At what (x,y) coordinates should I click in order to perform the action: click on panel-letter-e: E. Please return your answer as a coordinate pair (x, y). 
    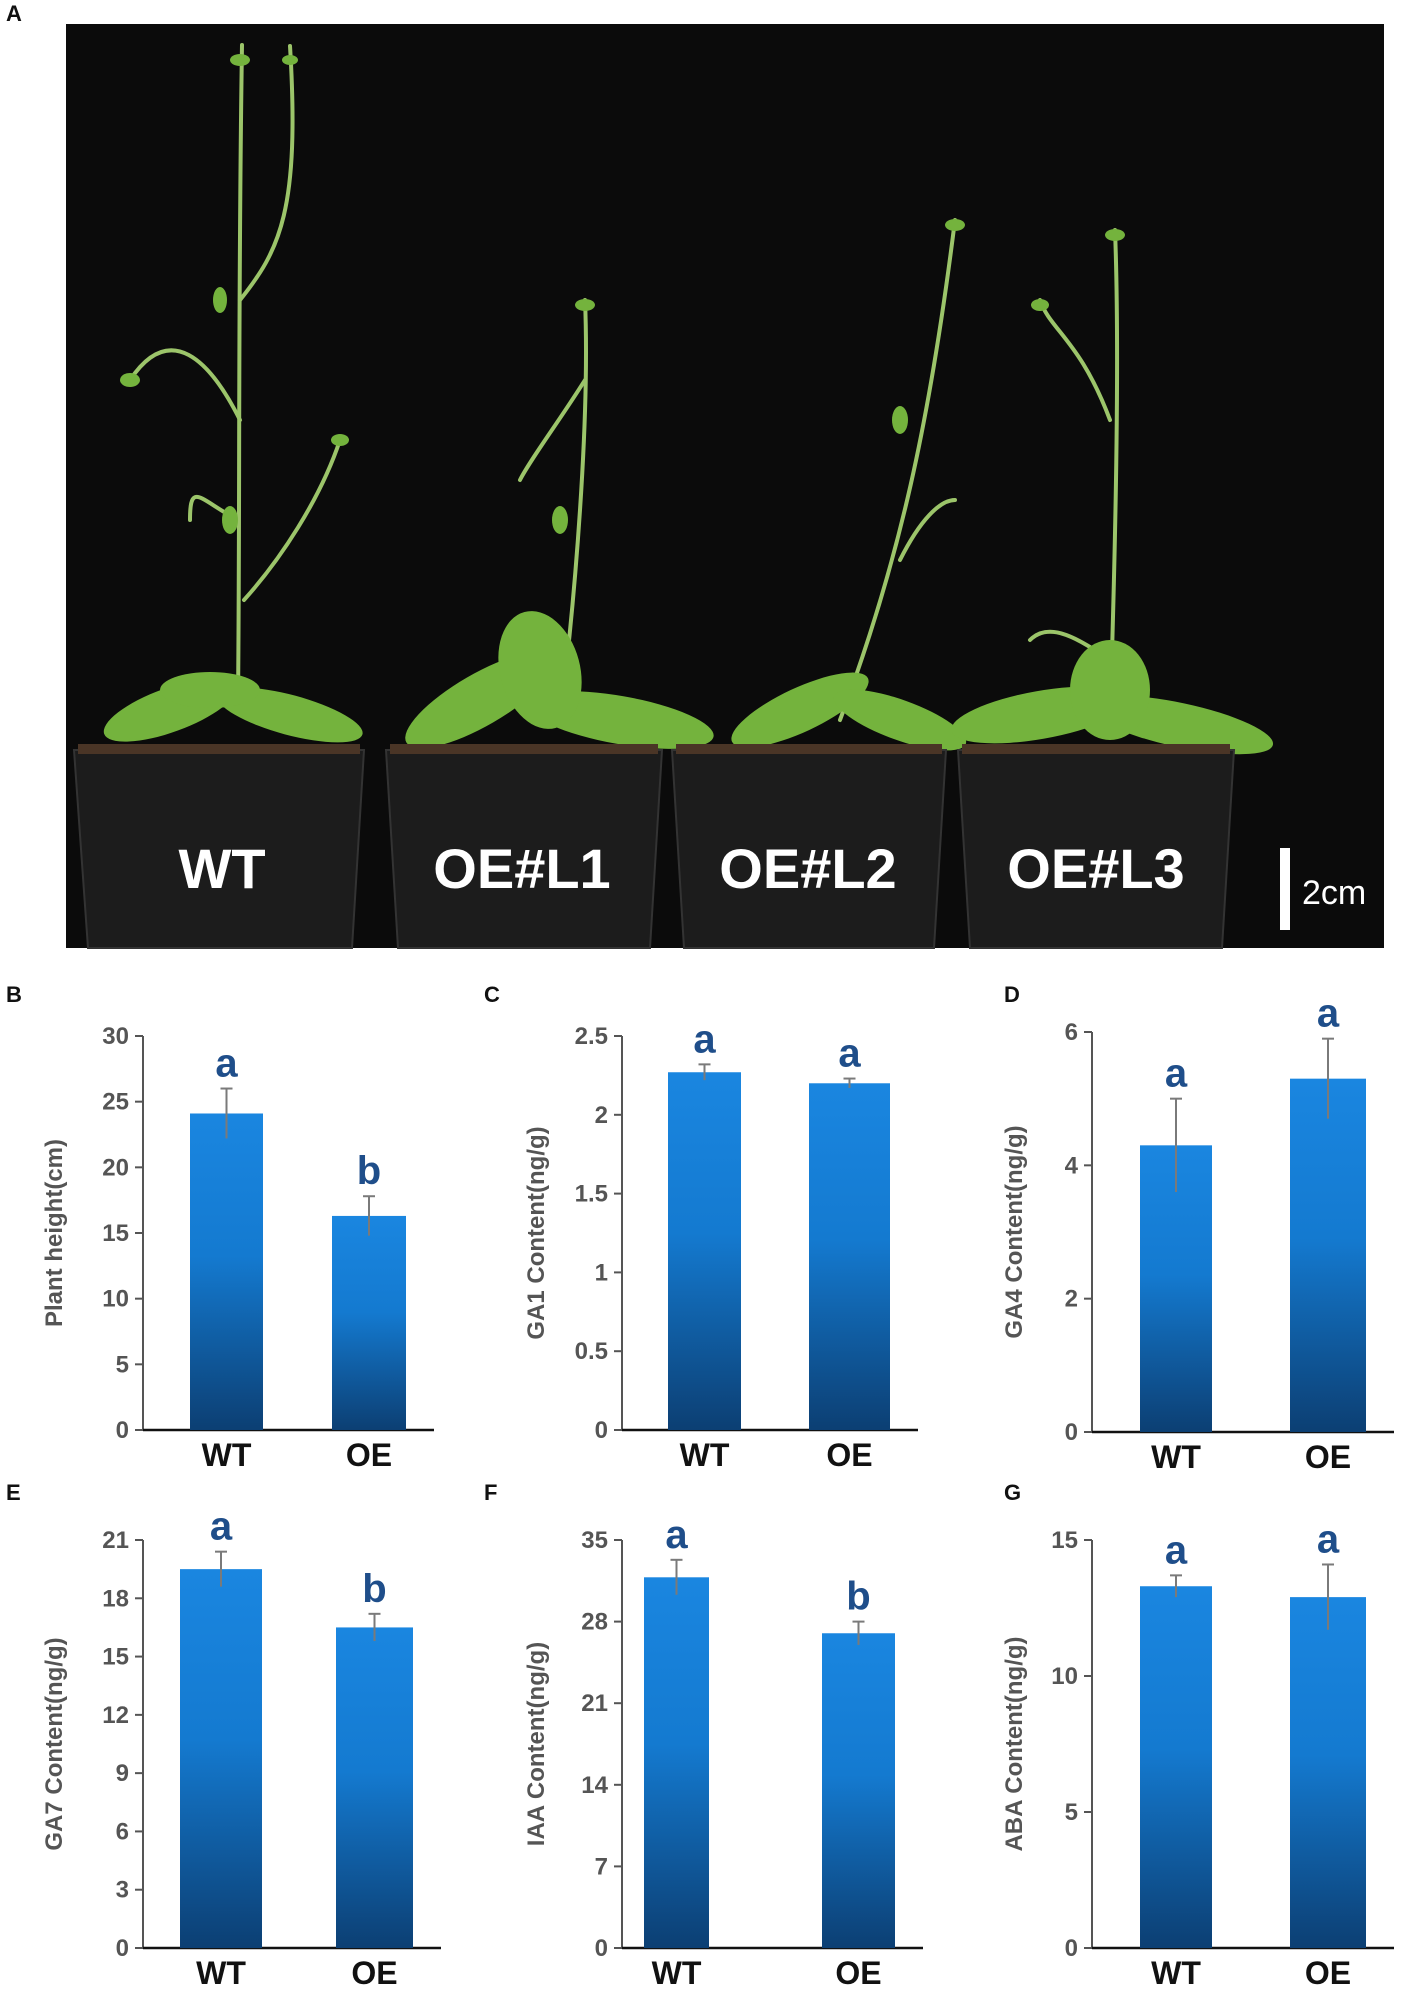
    Looking at the image, I should click on (13, 1492).